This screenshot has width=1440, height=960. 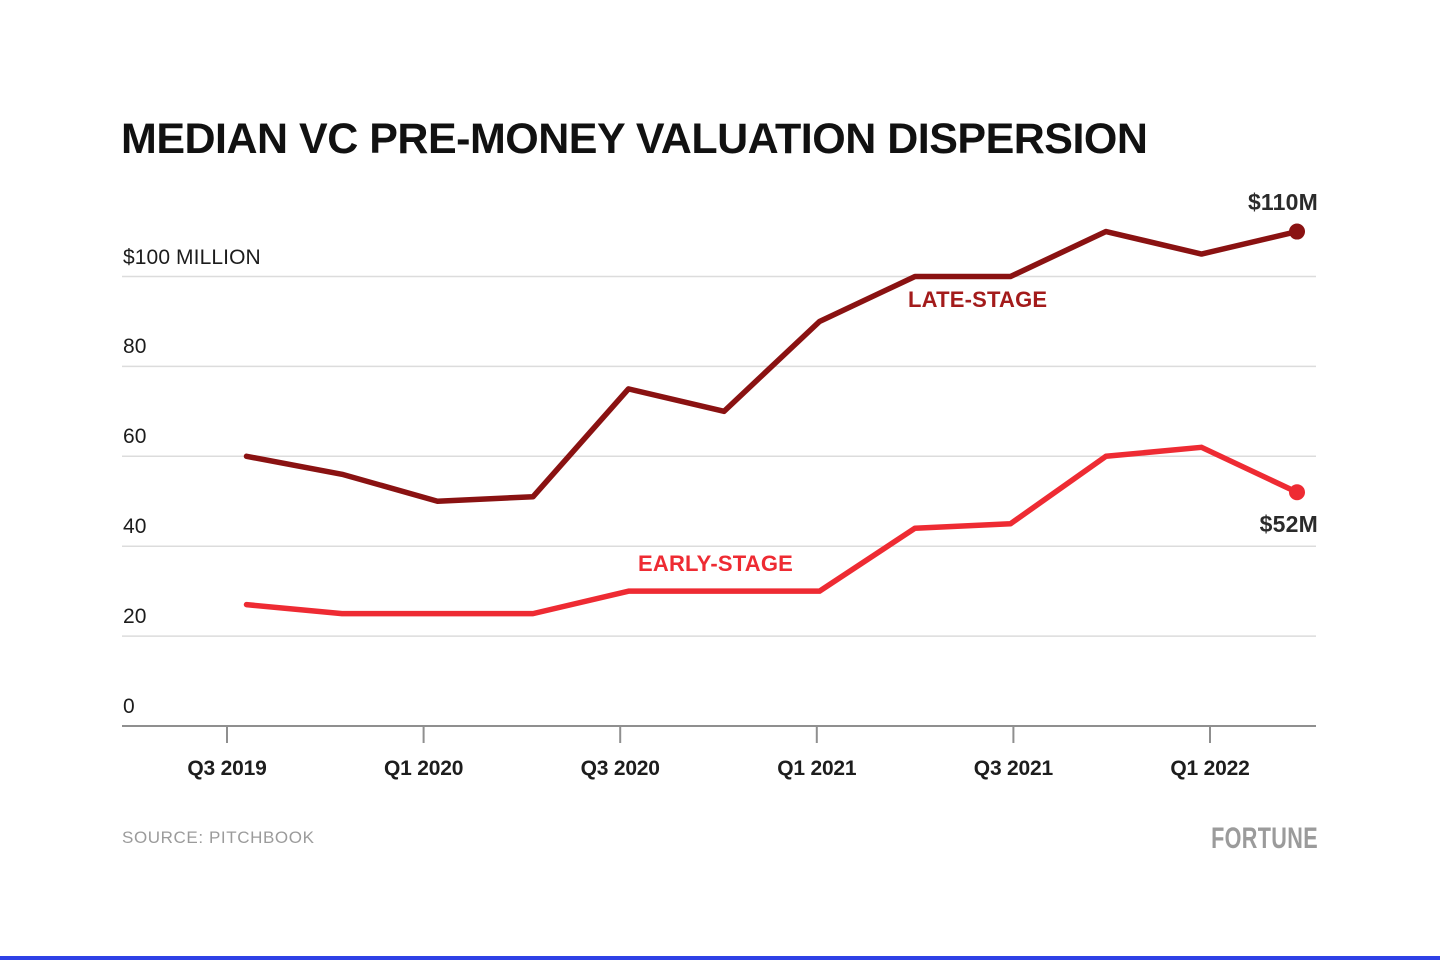 I want to click on bottom-accent-bar, so click(x=720, y=958).